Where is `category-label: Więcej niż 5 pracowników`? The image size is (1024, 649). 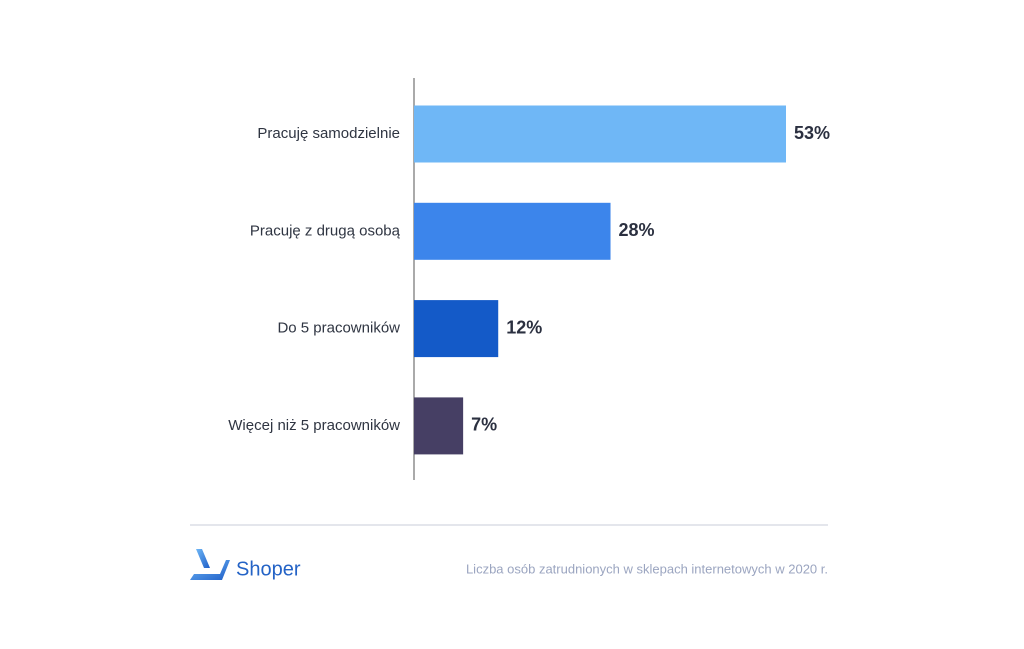 category-label: Więcej niż 5 pracowników is located at coordinates (314, 425).